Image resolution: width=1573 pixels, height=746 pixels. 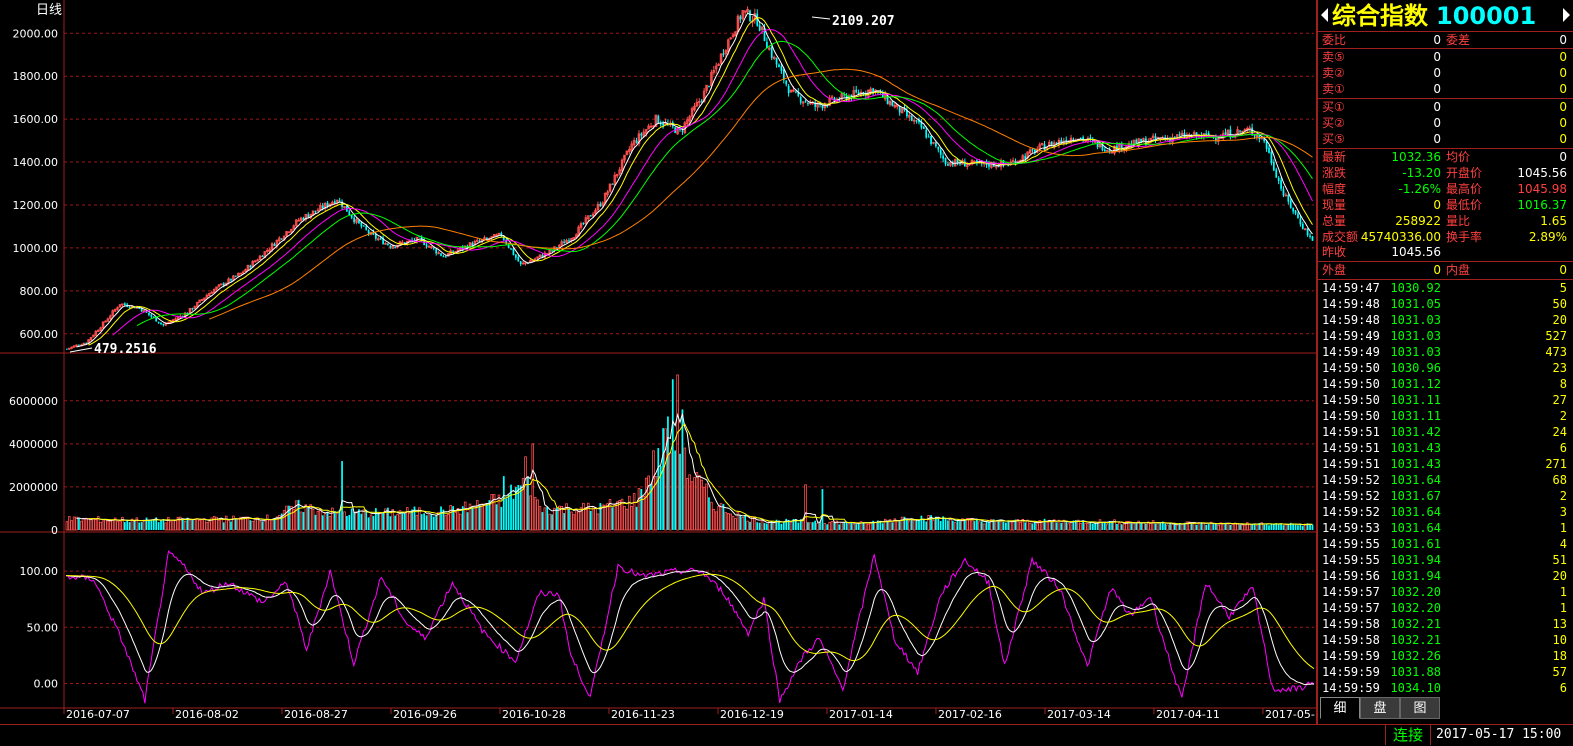 I want to click on ask-row: 卖② 0 0, so click(x=1444, y=73).